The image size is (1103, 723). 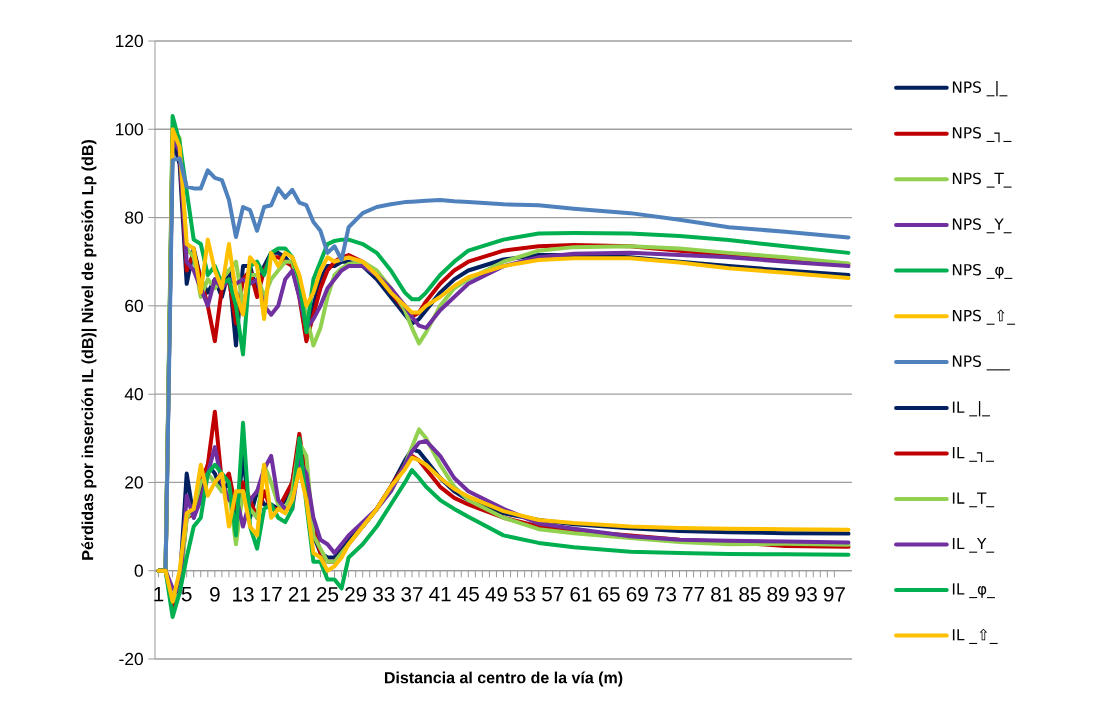 What do you see at coordinates (834, 594) in the screenshot?
I see `x-tick-label: 97` at bounding box center [834, 594].